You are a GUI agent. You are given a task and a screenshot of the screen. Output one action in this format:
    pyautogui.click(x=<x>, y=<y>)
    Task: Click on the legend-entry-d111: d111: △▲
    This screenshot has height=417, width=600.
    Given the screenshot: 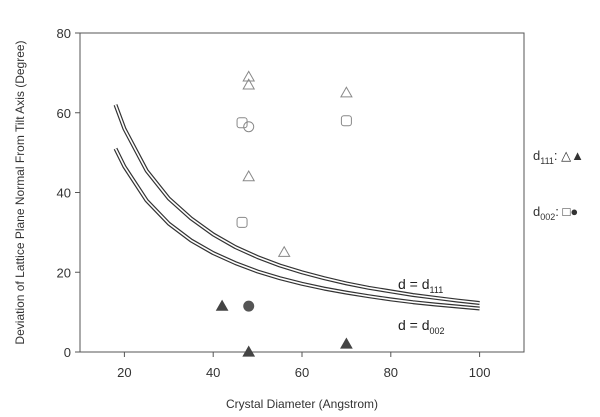 What is the action you would take?
    pyautogui.click(x=558, y=157)
    